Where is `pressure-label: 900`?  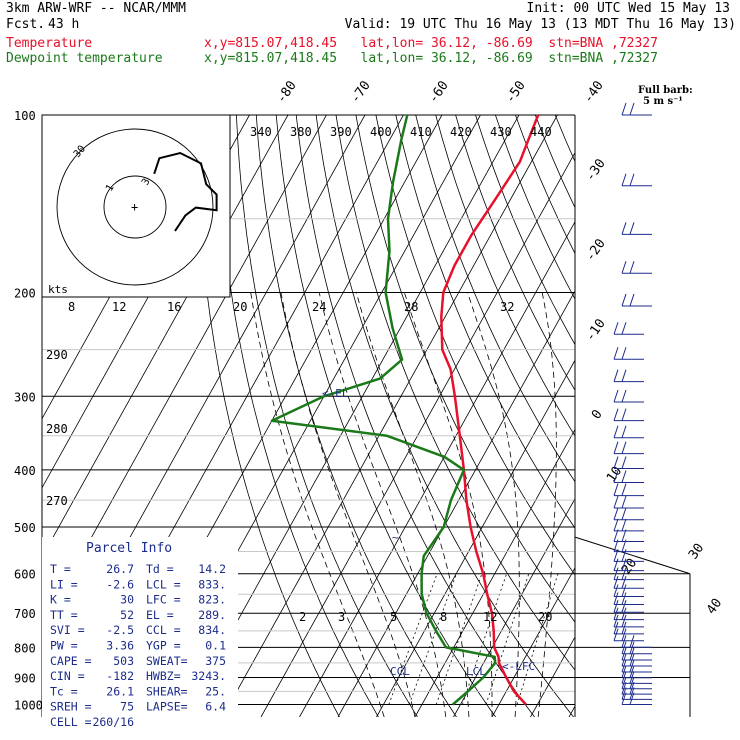
pressure-label: 900 is located at coordinates (25, 679).